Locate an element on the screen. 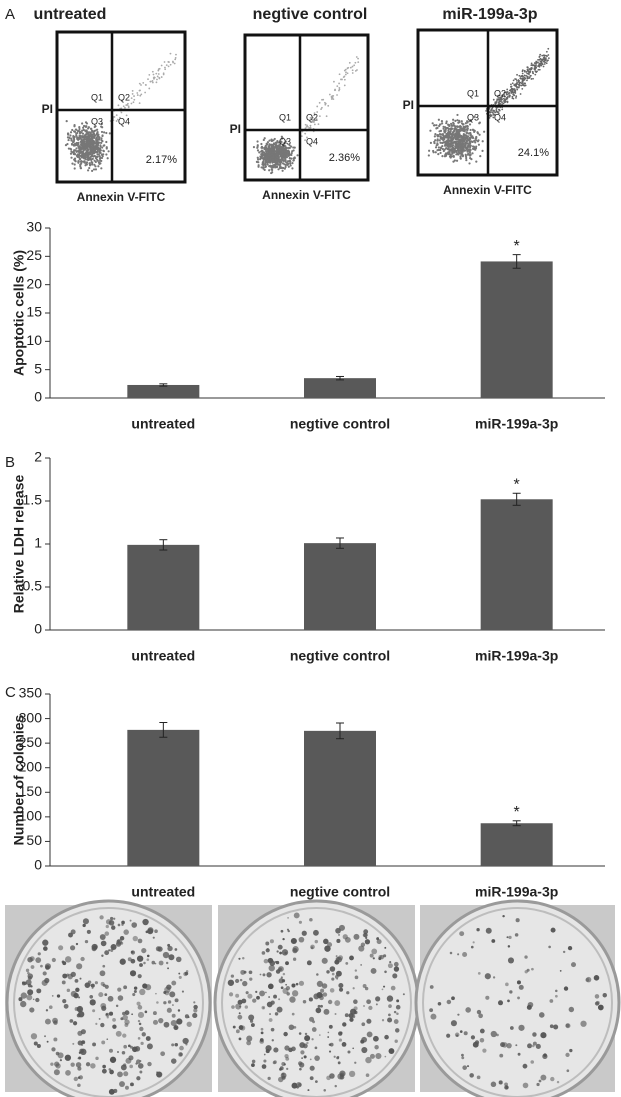 This screenshot has height=1097, width=621. y-axis-title: Relative LDH release is located at coordinates (19, 544).